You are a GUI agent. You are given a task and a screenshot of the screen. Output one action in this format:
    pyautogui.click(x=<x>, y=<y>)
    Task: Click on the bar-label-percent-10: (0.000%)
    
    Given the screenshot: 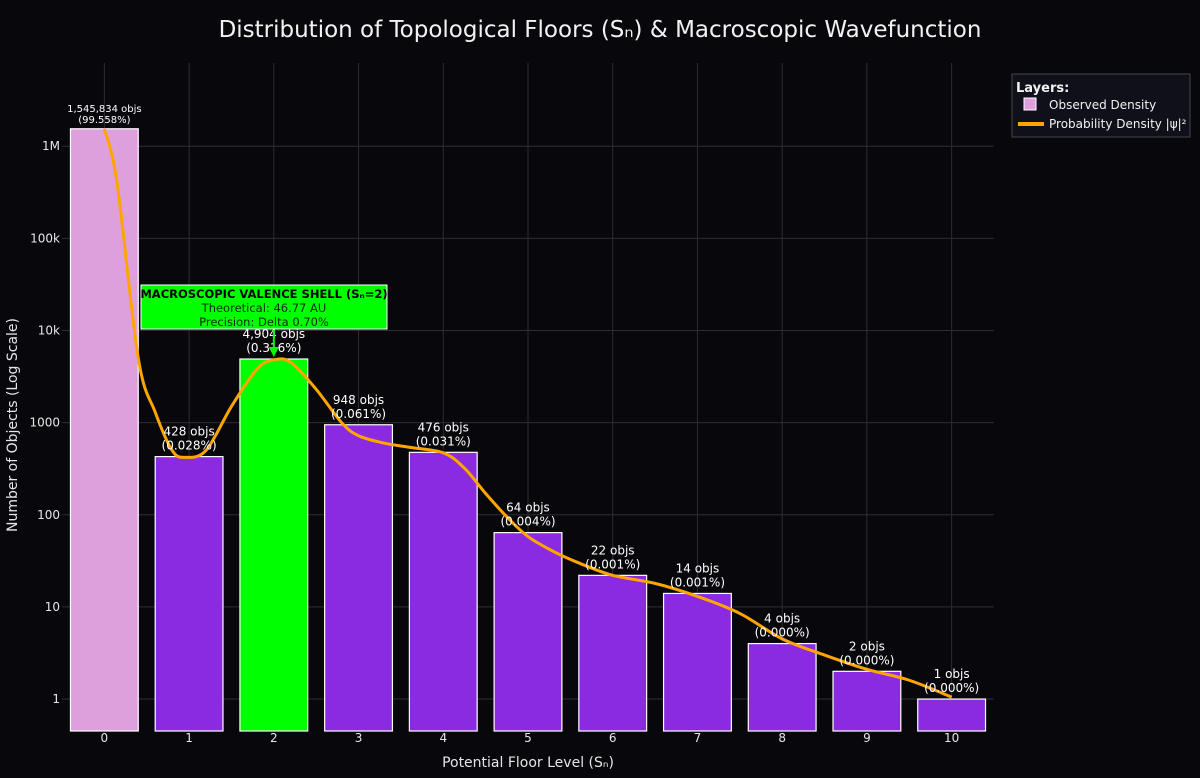 What is the action you would take?
    pyautogui.click(x=951, y=688)
    